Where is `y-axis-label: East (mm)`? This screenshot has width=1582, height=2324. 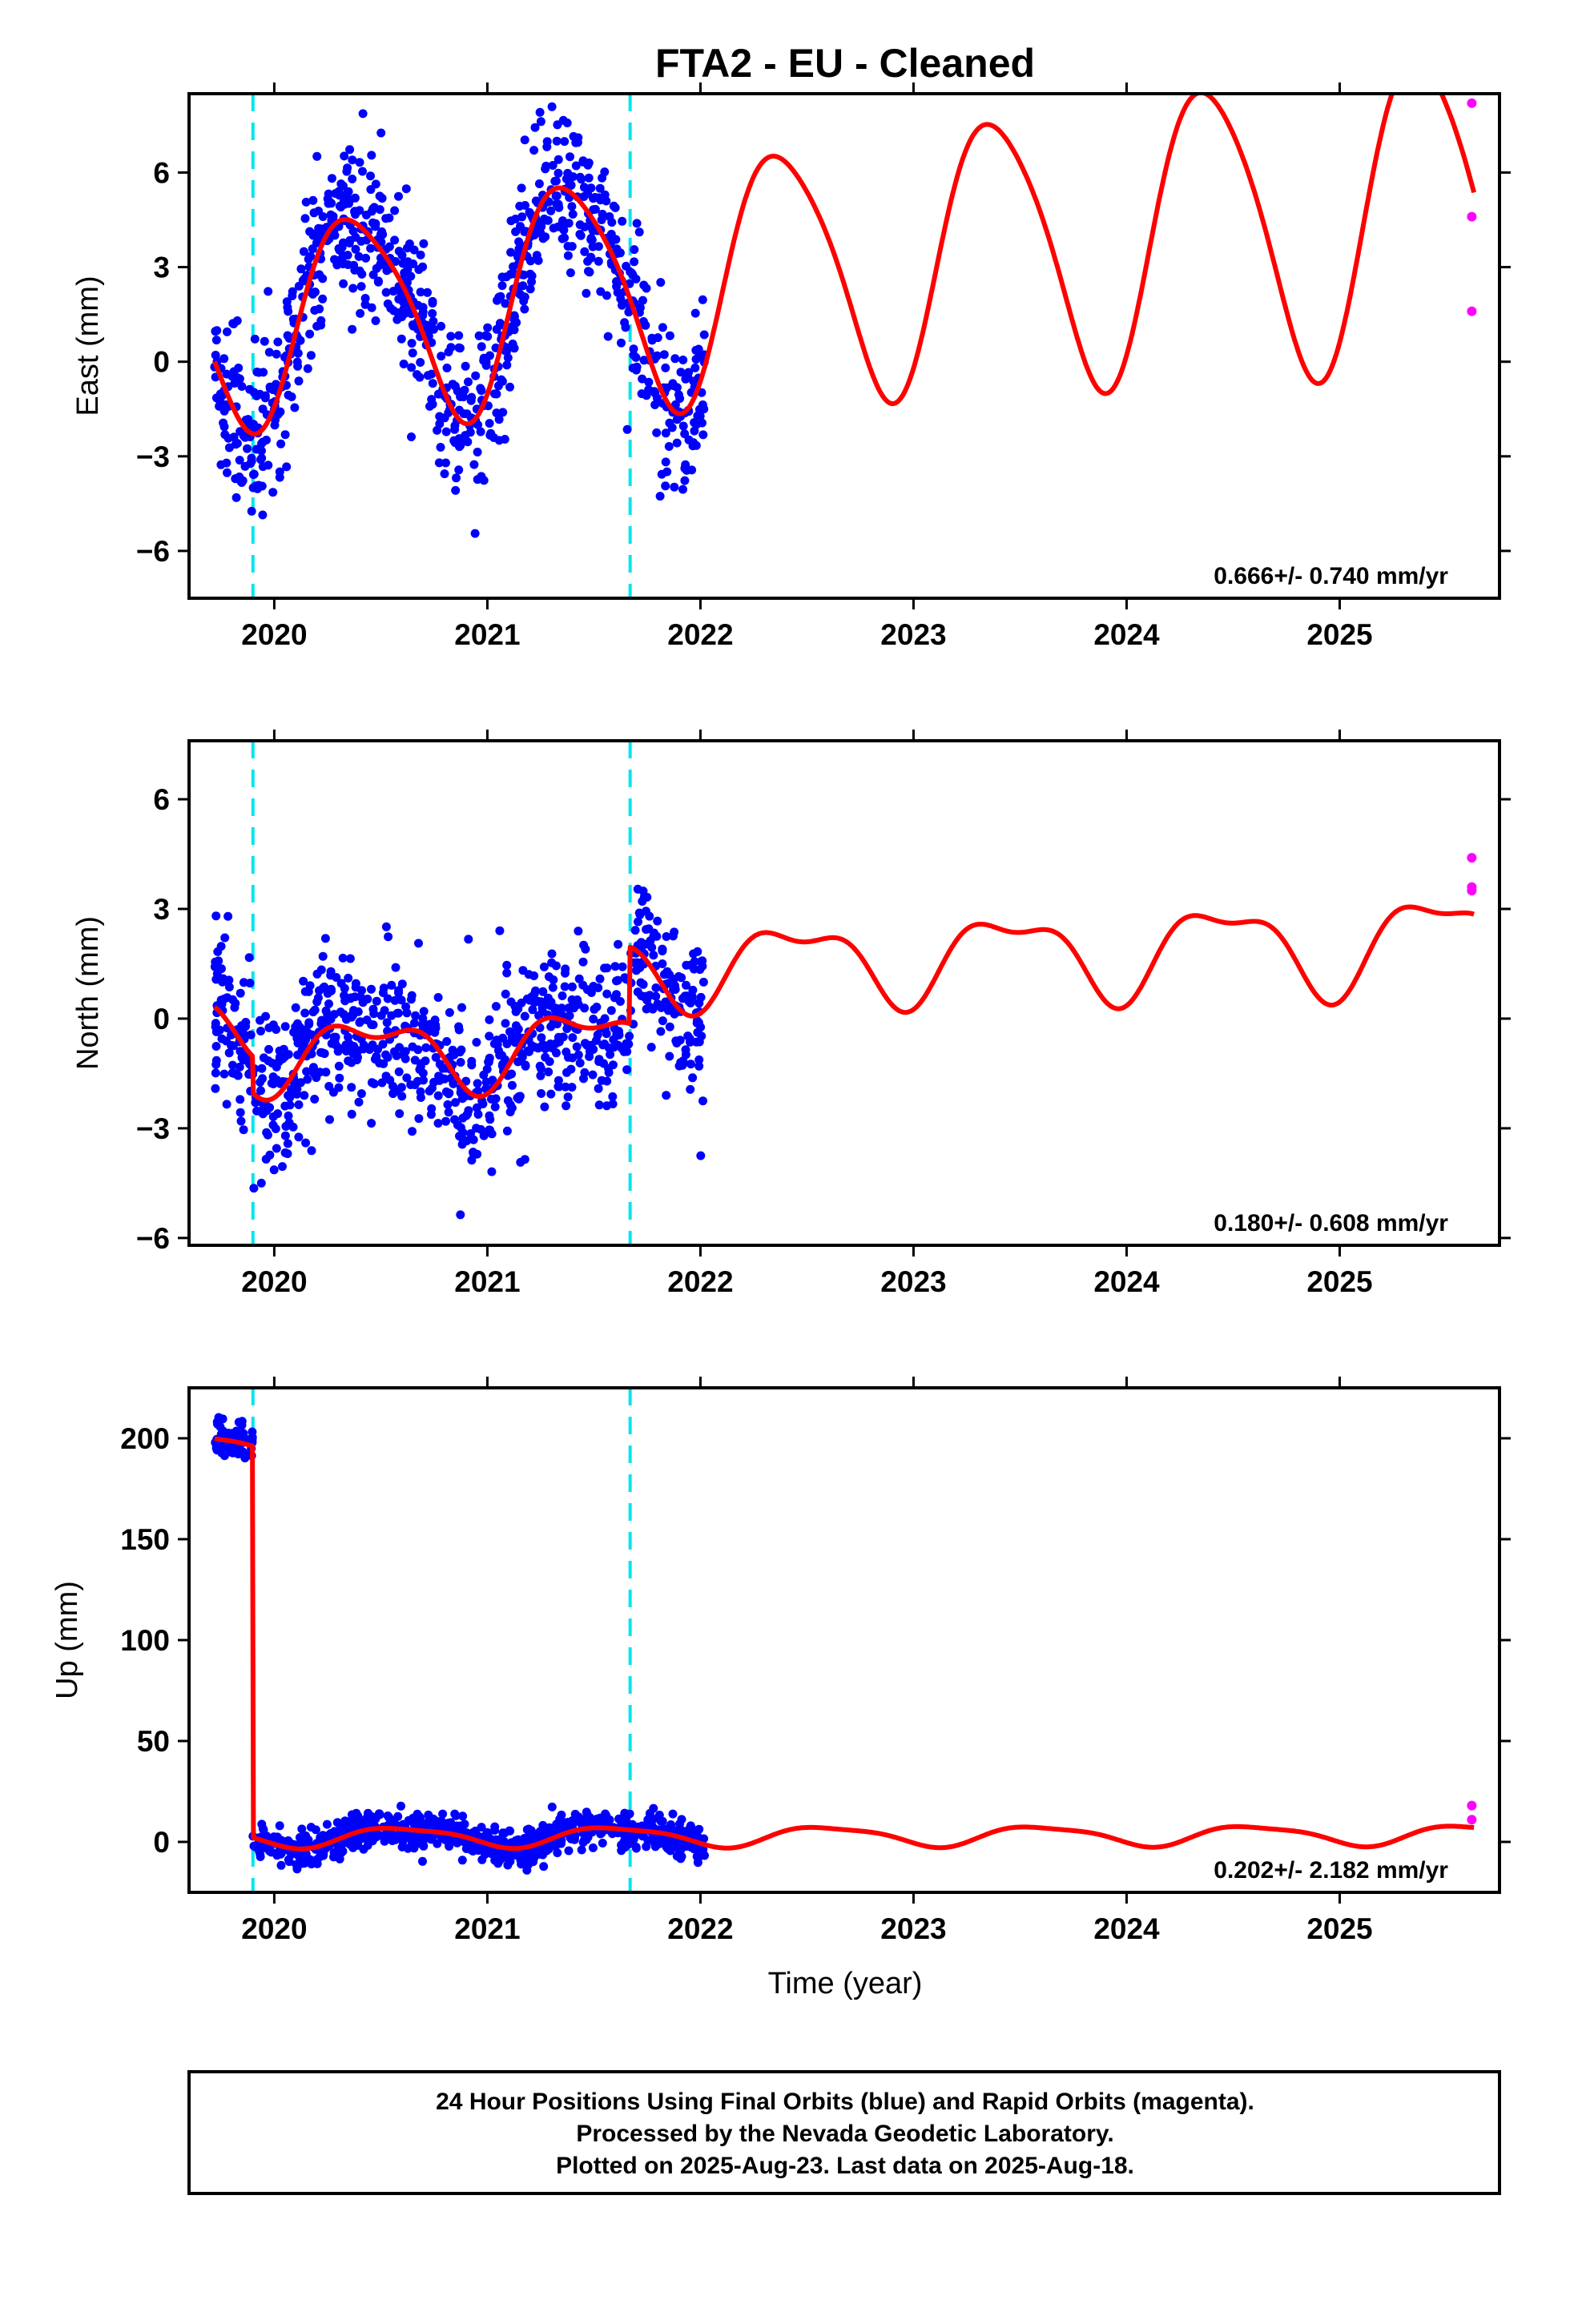
y-axis-label: East (mm) is located at coordinates (88, 345).